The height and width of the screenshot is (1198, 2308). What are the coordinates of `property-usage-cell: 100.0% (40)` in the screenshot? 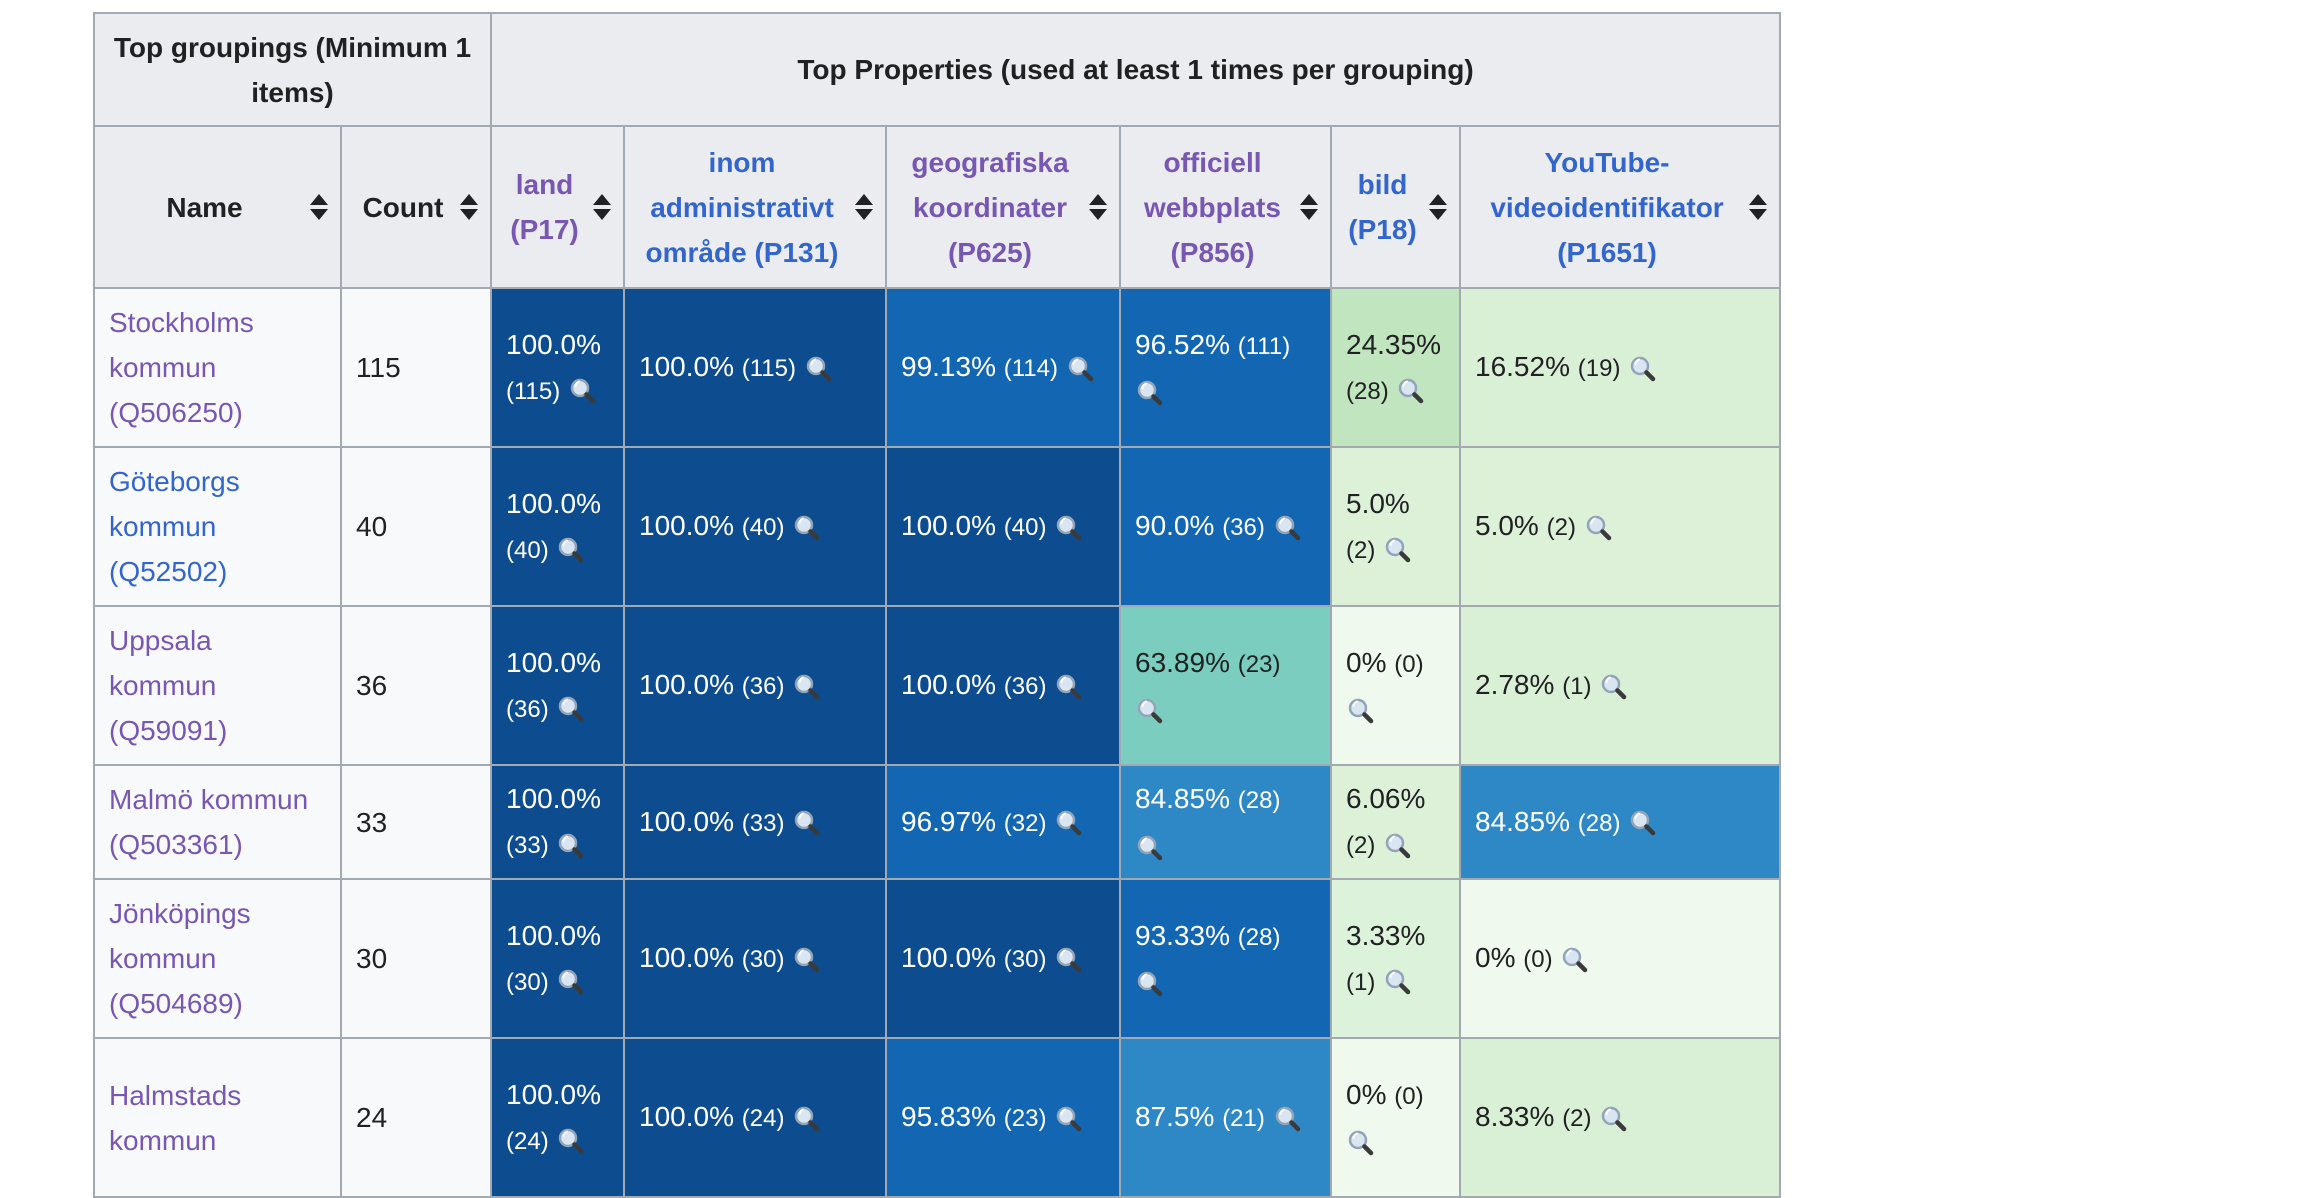 It's located at (755, 526).